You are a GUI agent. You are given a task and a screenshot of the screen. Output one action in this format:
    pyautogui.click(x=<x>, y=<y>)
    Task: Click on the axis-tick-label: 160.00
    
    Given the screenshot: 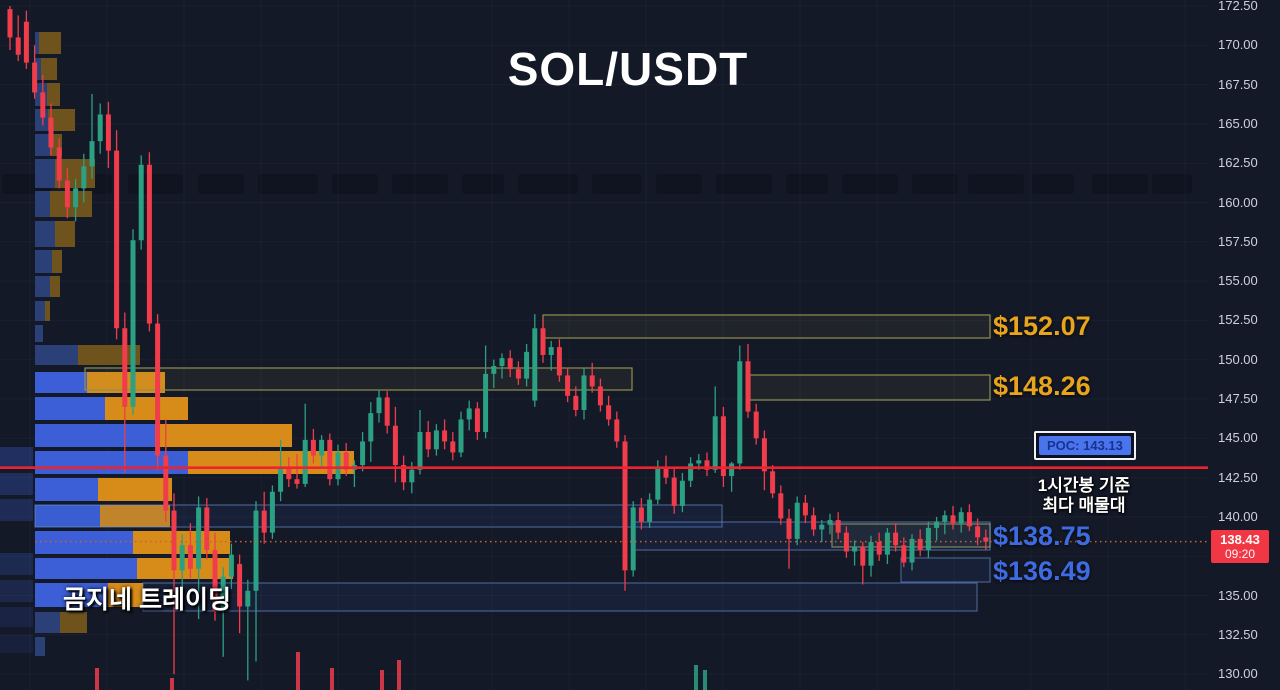 What is the action you would take?
    pyautogui.click(x=1238, y=202)
    